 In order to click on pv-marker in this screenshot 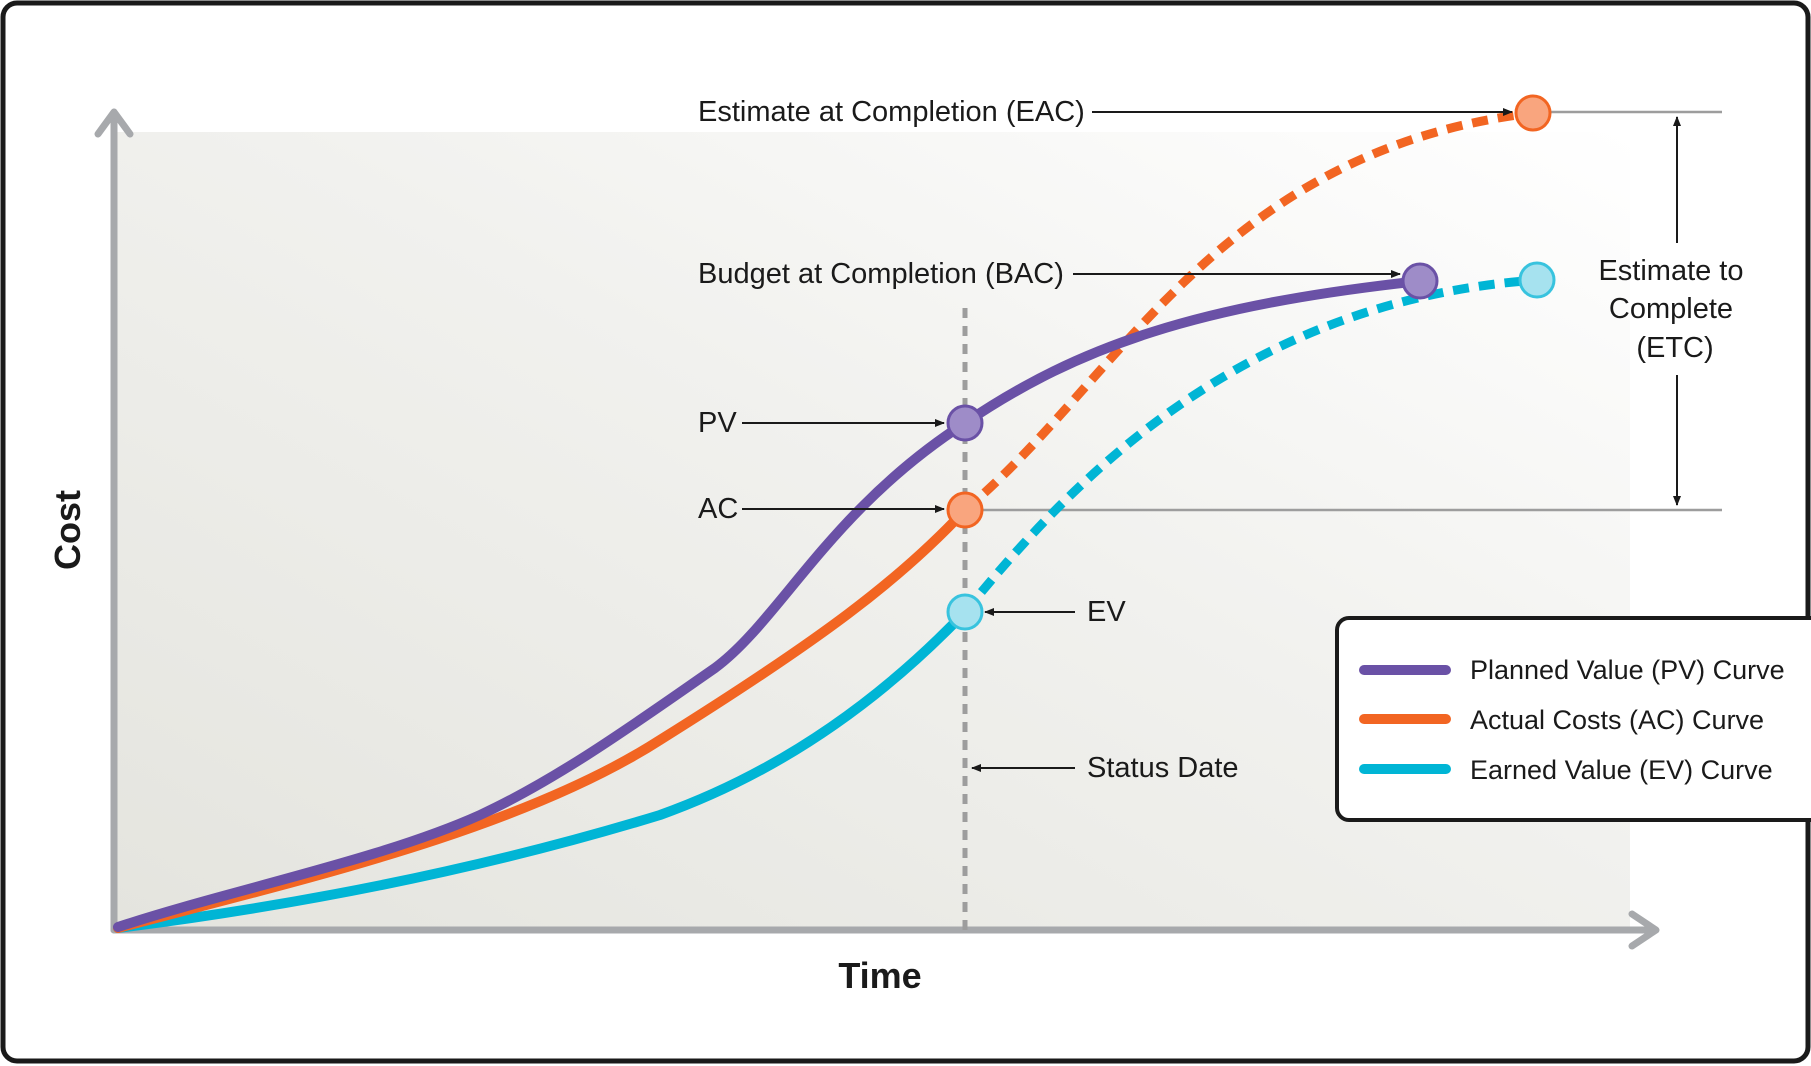, I will do `click(965, 423)`.